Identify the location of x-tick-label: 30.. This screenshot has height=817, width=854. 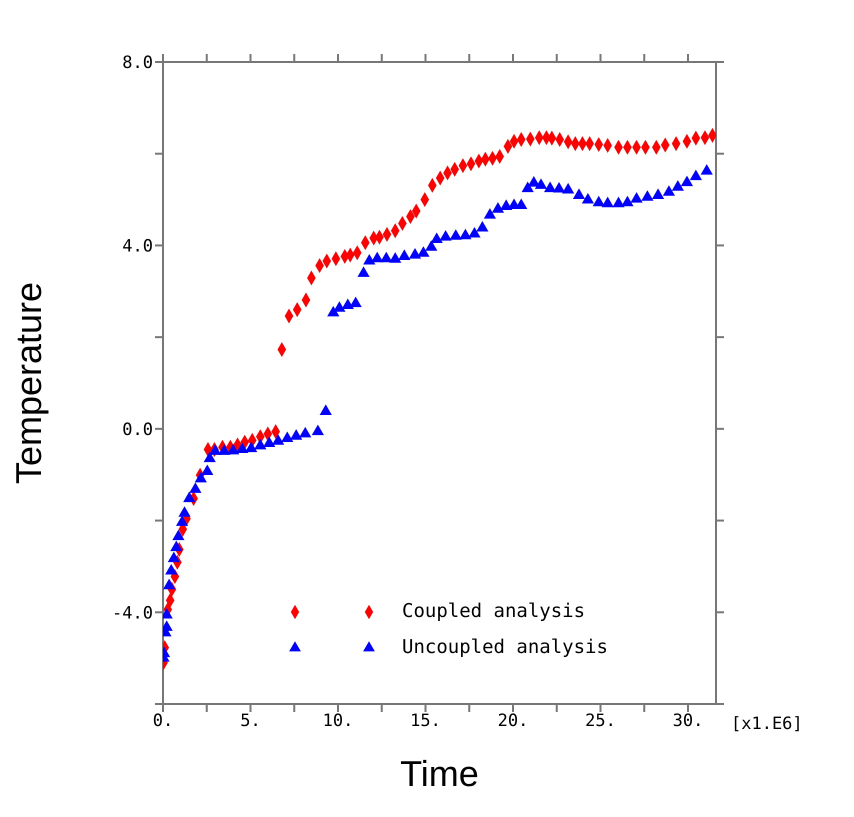
(688, 721).